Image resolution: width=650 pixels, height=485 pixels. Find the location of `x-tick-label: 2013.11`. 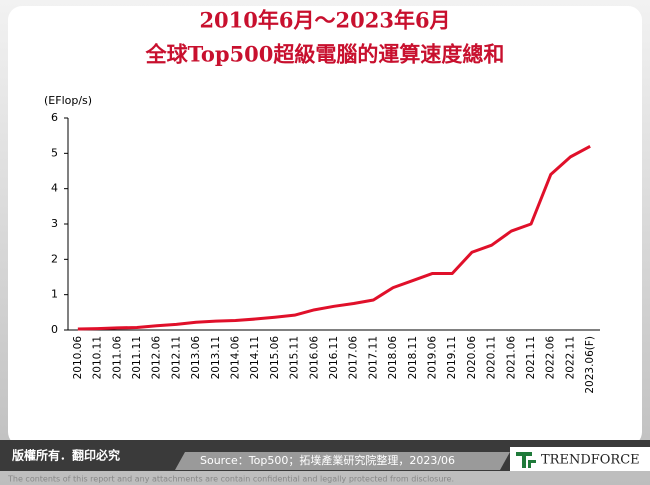

x-tick-label: 2013.11 is located at coordinates (216, 357).